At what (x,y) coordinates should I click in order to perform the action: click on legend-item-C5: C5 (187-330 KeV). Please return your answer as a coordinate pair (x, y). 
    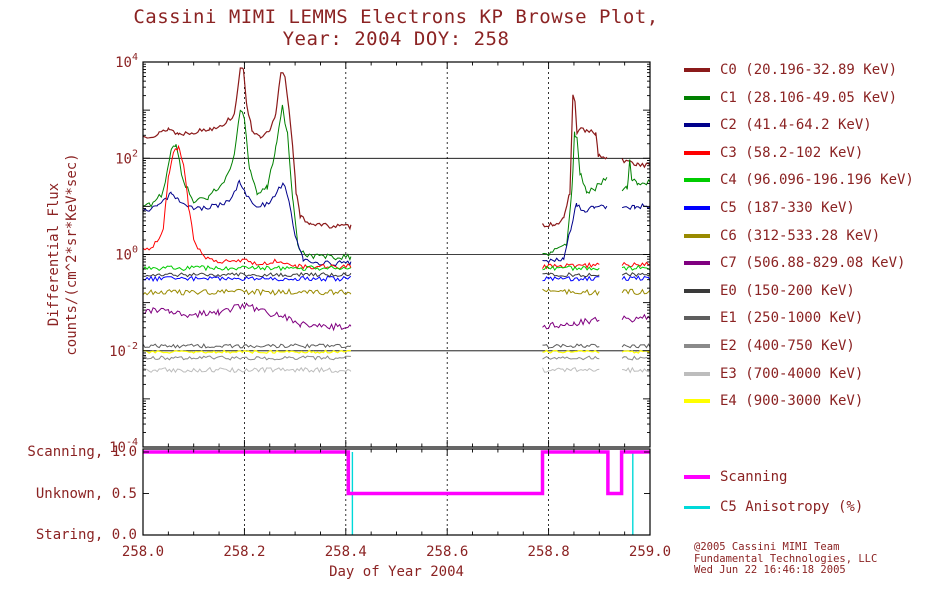
    Looking at the image, I should click on (799, 208).